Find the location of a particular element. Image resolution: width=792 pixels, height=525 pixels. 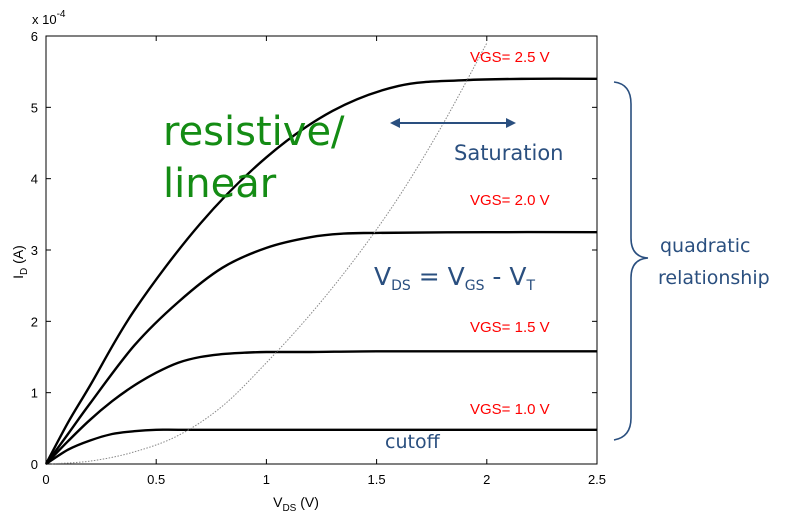

vgs-label-2-0: VGS= 2.0 V is located at coordinates (510, 200).